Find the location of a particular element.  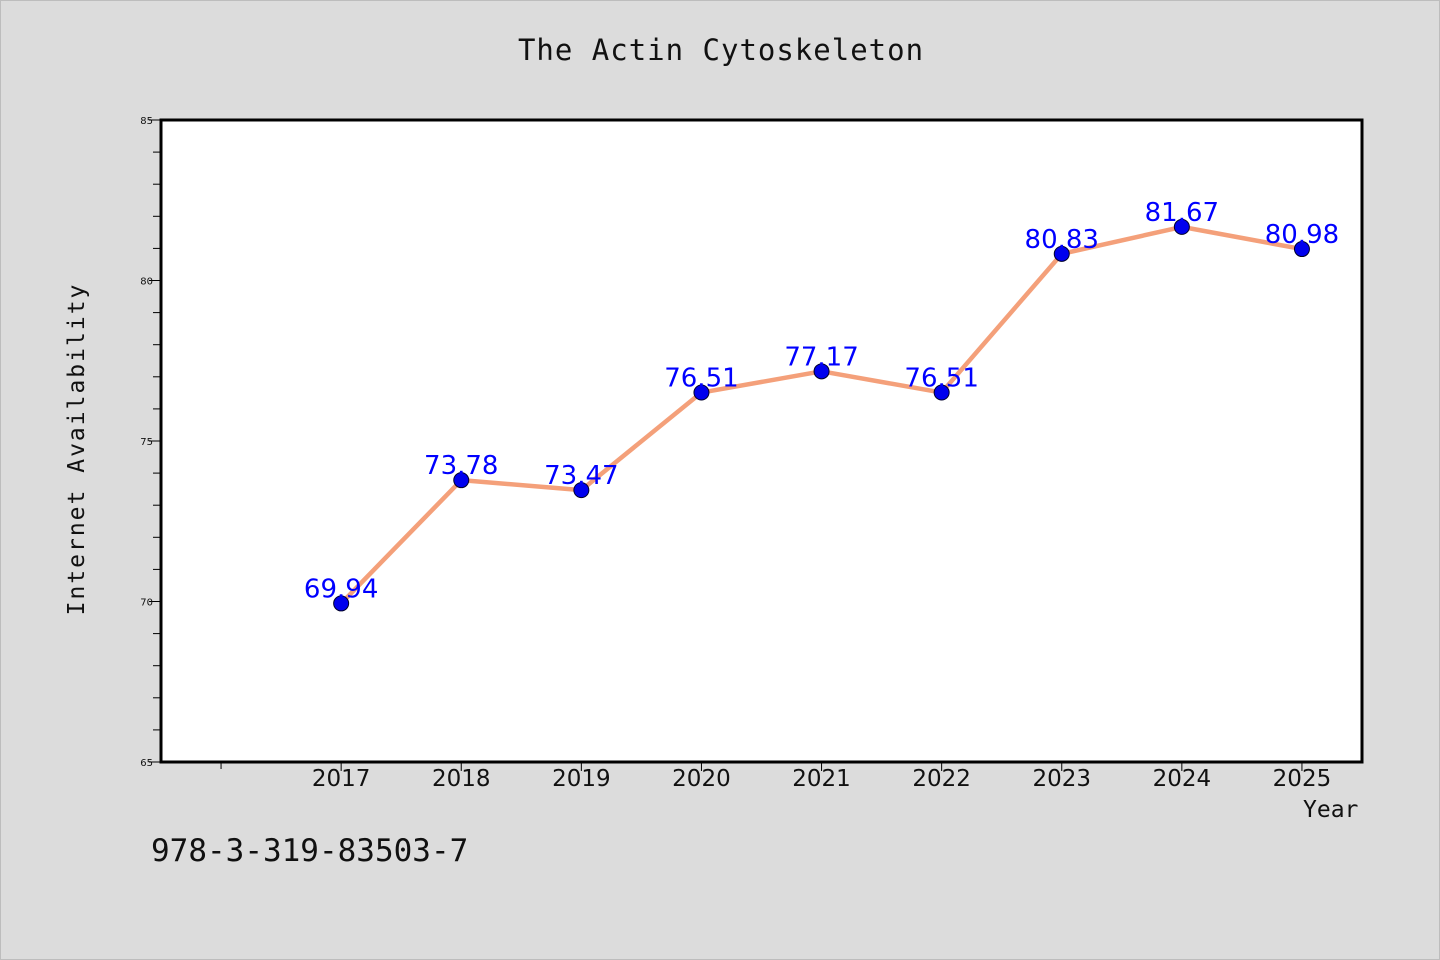

data-label: 80.83 is located at coordinates (1062, 240).